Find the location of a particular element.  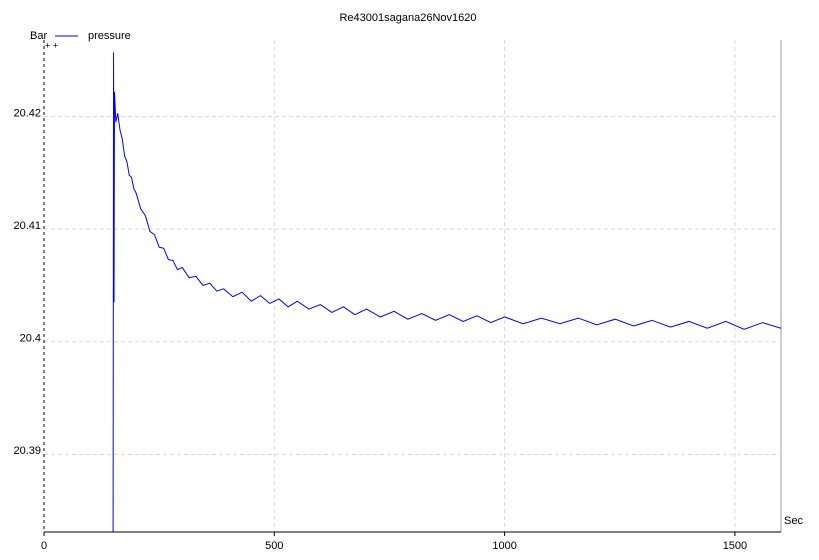

legend-label: pressure is located at coordinates (109, 36).